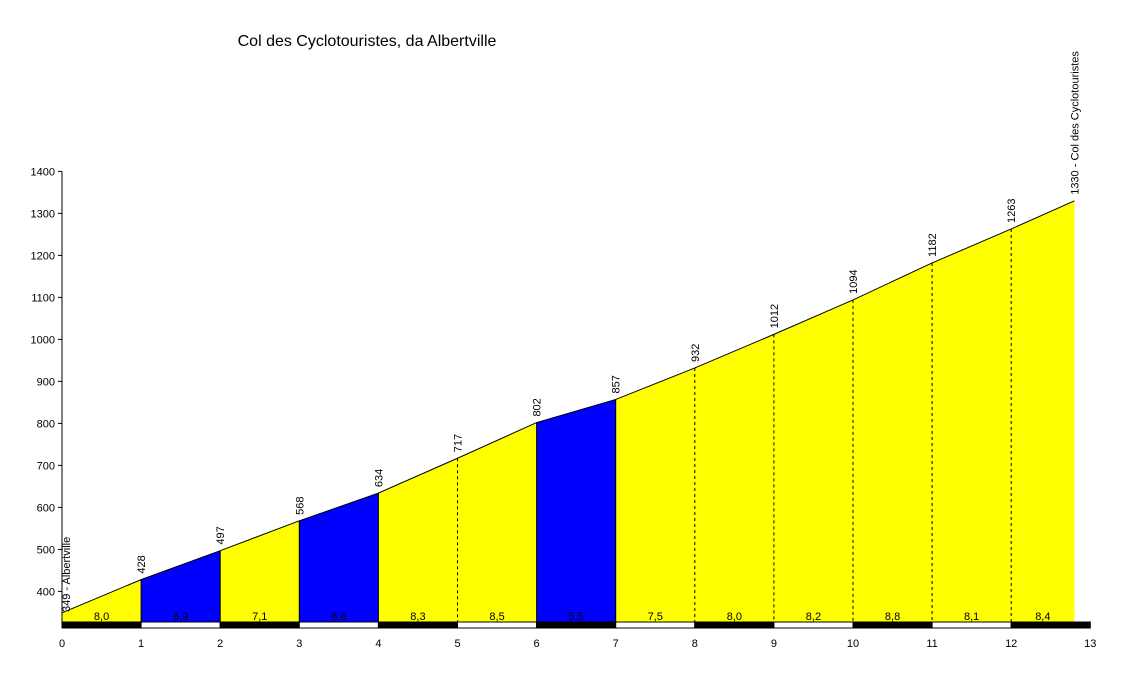 Image resolution: width=1136 pixels, height=673 pixels. What do you see at coordinates (931, 644) in the screenshot?
I see `x-tick-label: 11` at bounding box center [931, 644].